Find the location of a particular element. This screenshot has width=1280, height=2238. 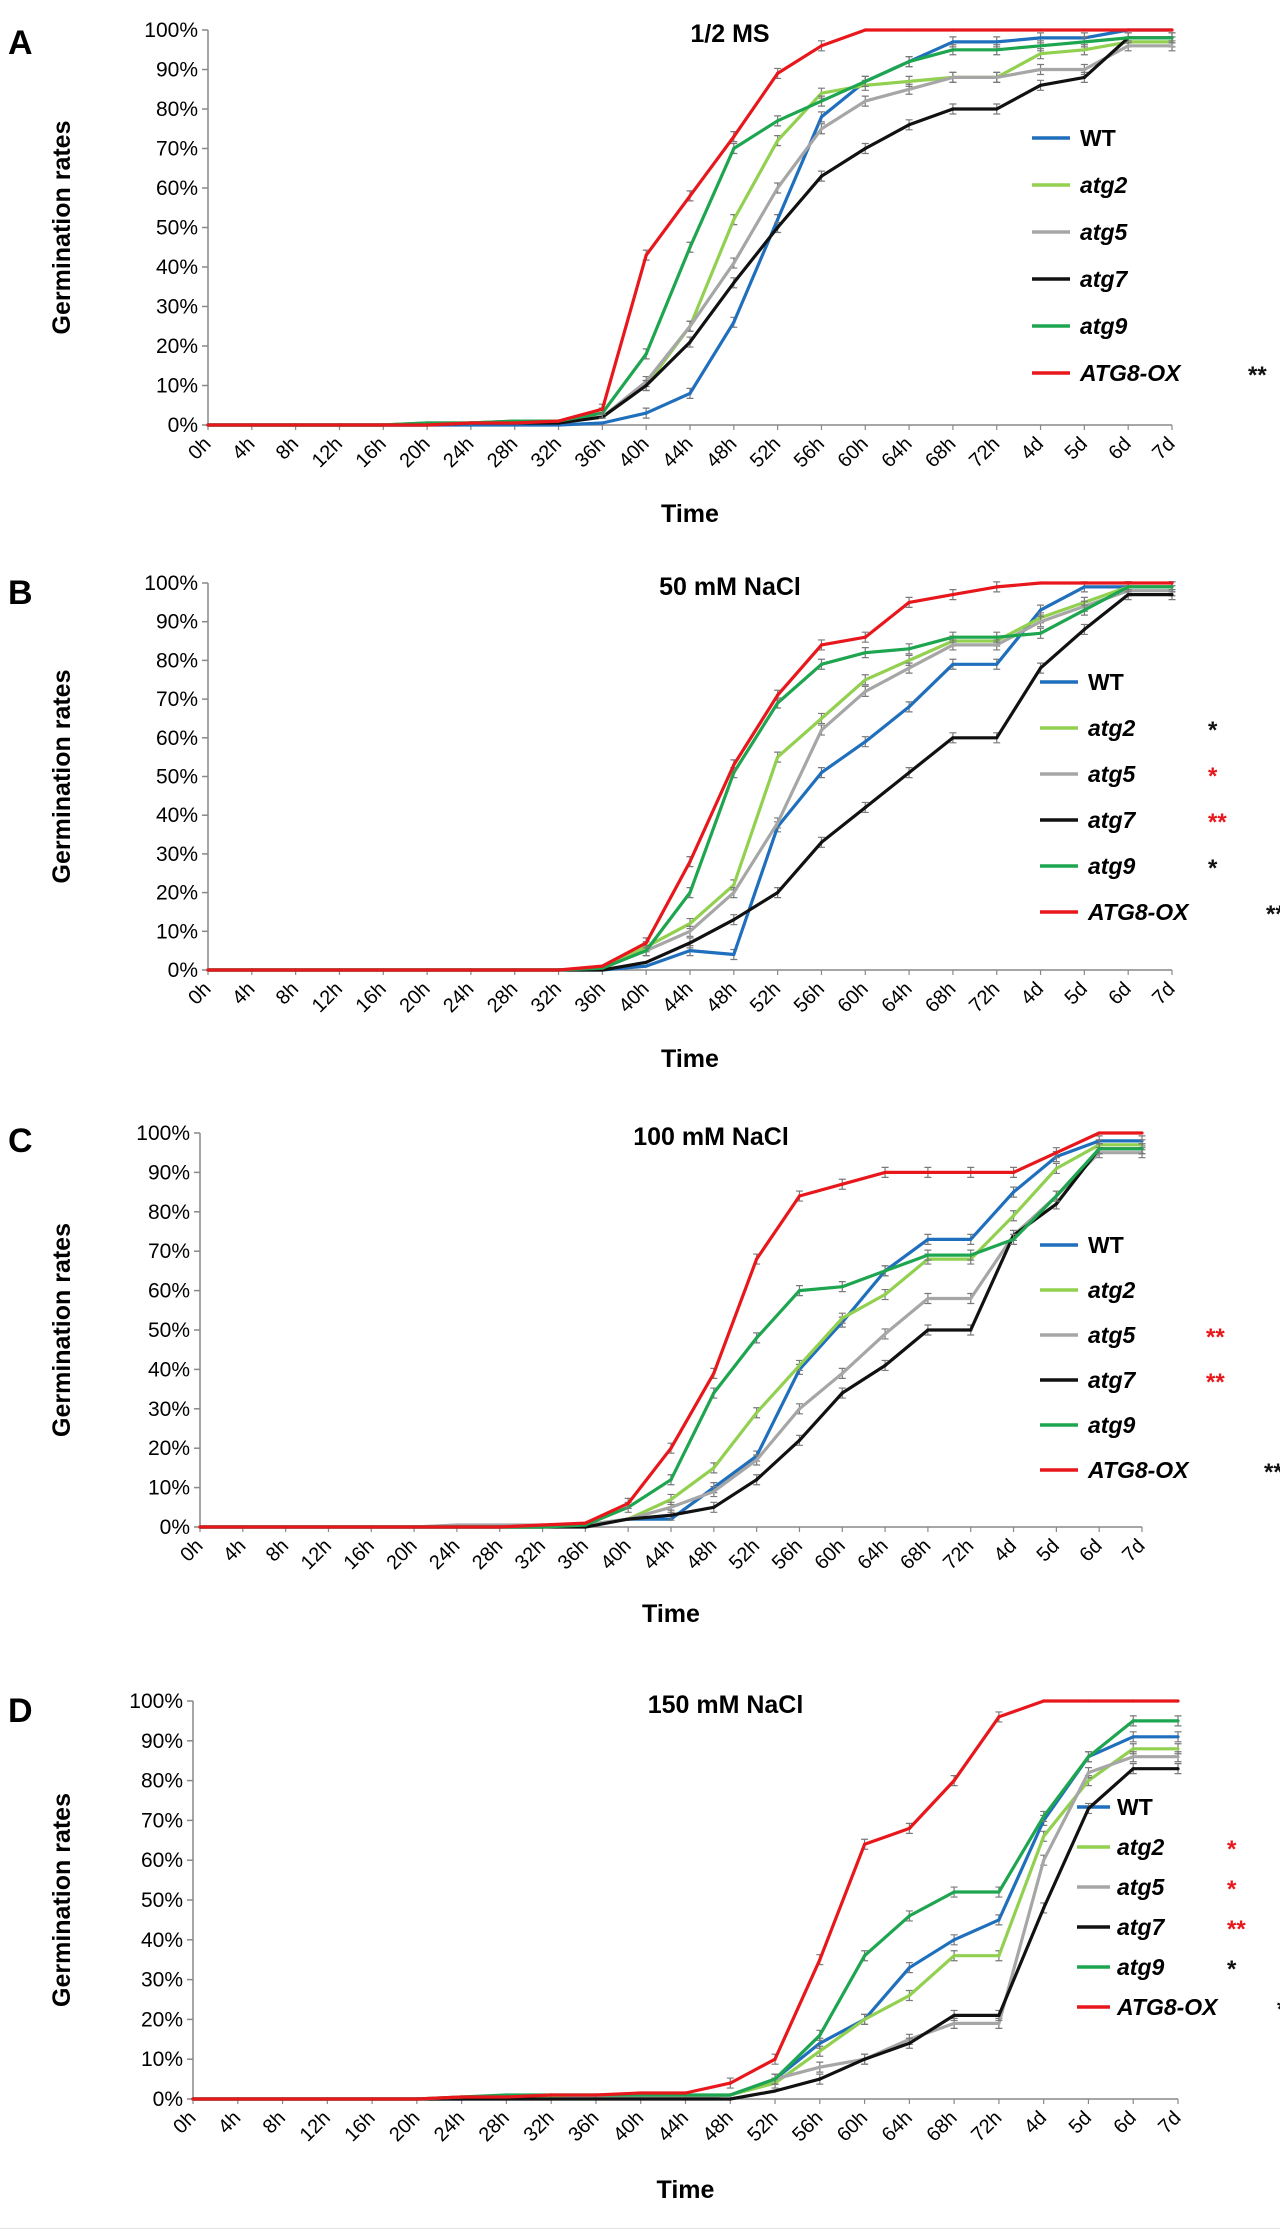

y-tick-label: 100% is located at coordinates (163, 1133).